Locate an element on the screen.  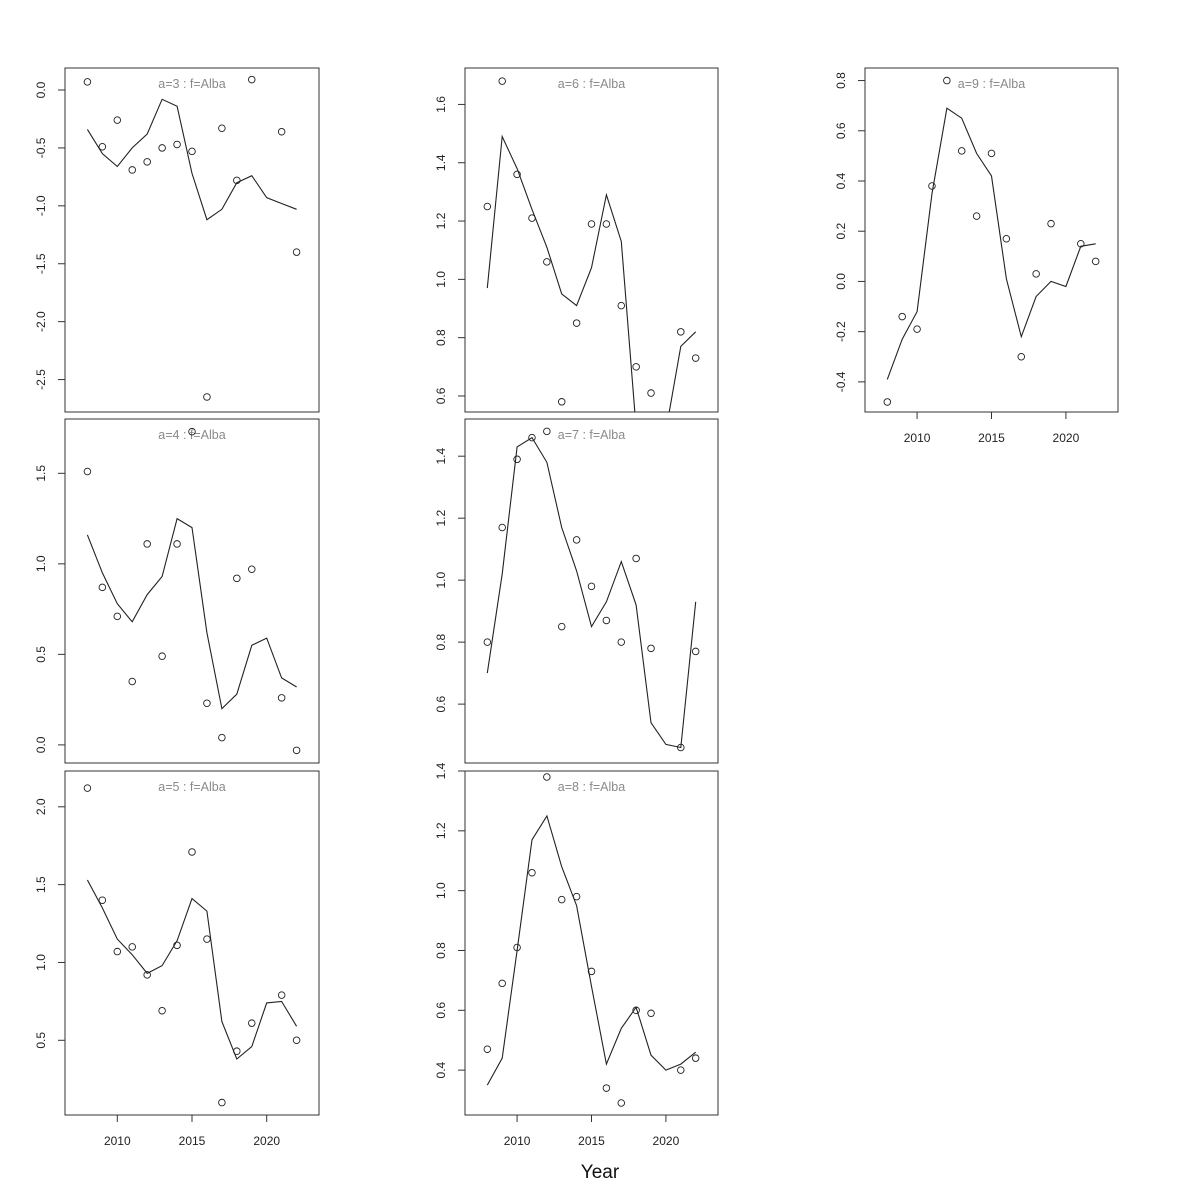
panel-title: a=7 : f=Alba is located at coordinates (591, 435).